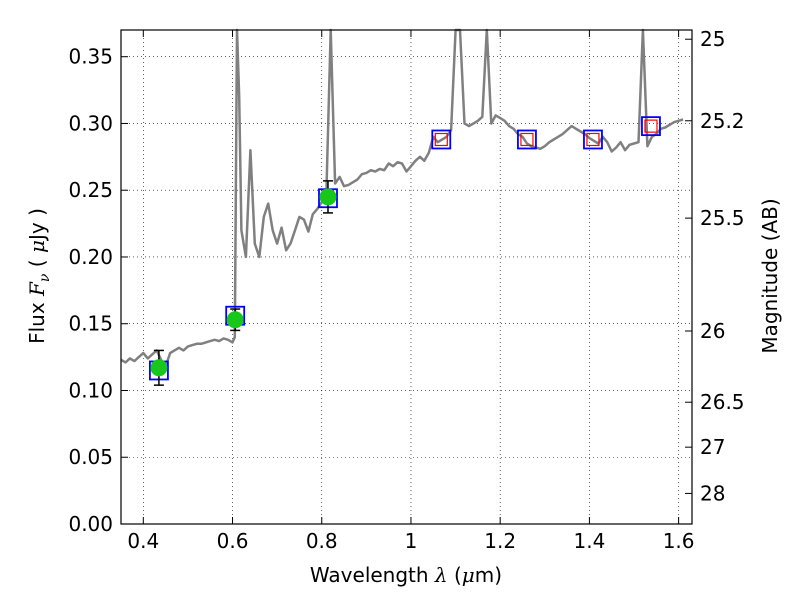 The height and width of the screenshot is (600, 800). I want to click on x-tick-label: 1.6, so click(679, 541).